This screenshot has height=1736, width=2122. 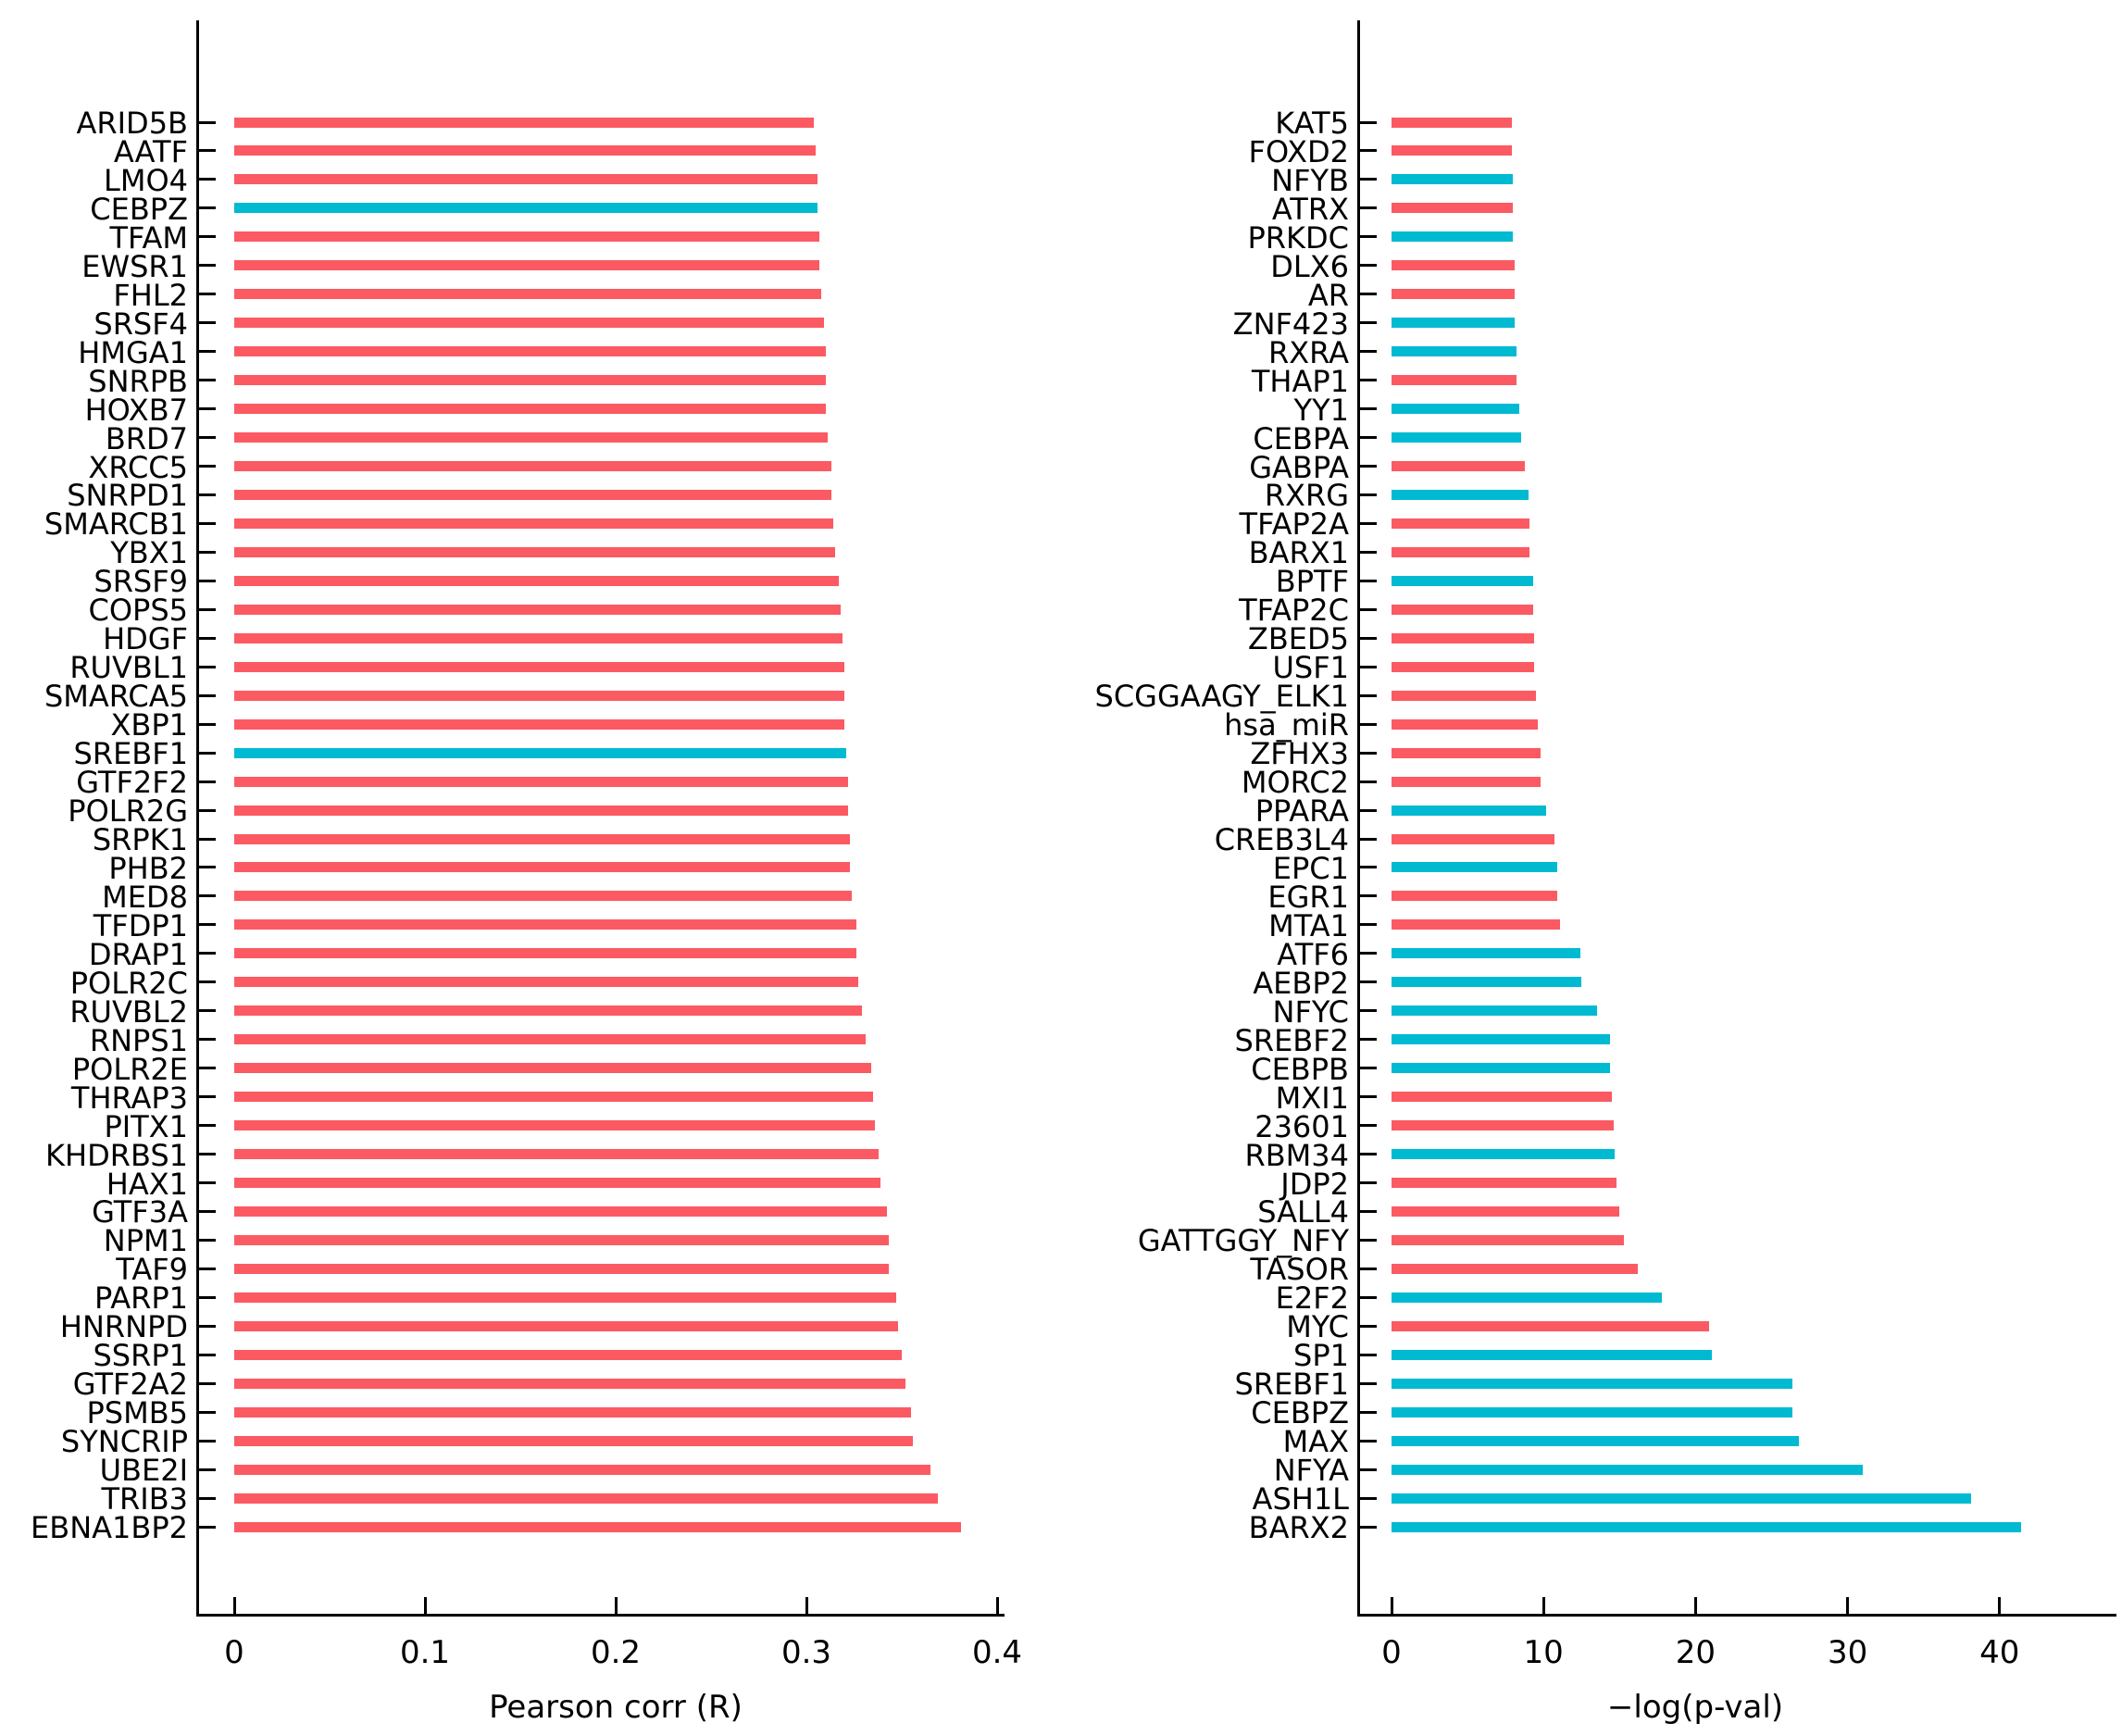 I want to click on category-label: SREBF2, so click(x=1291, y=1040).